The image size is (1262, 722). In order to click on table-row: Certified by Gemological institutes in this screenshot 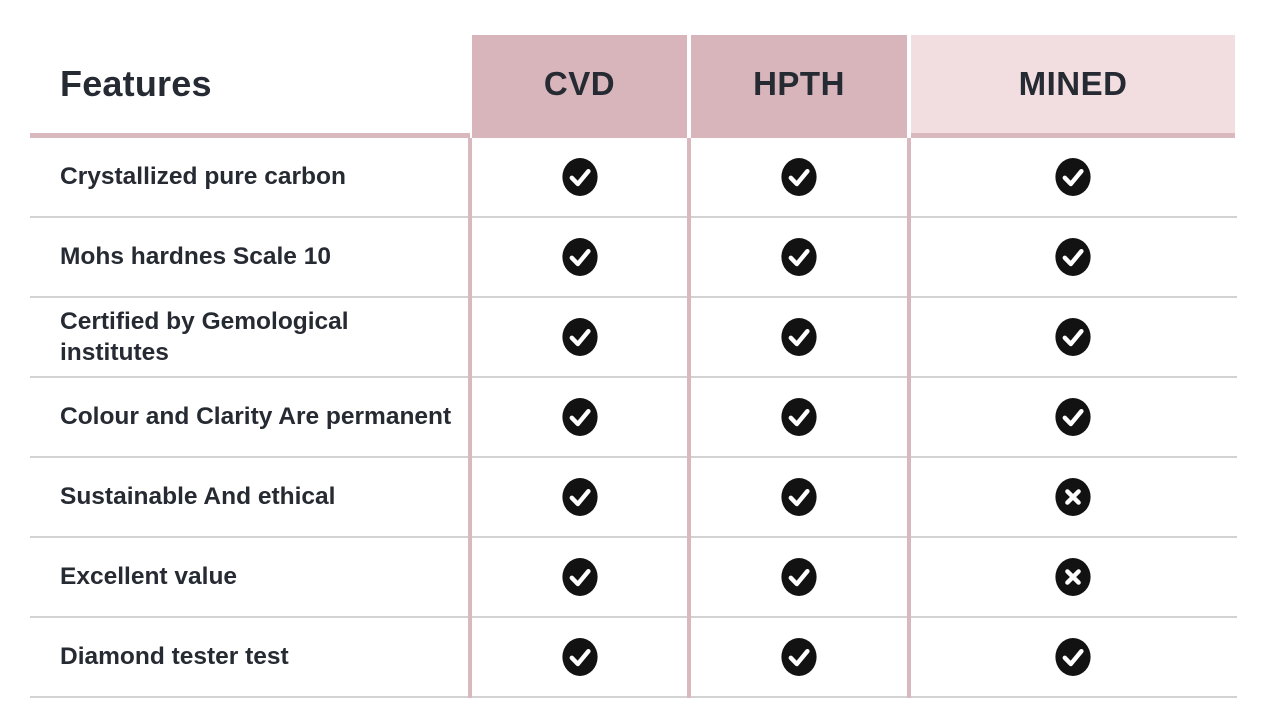, I will do `click(633, 338)`.